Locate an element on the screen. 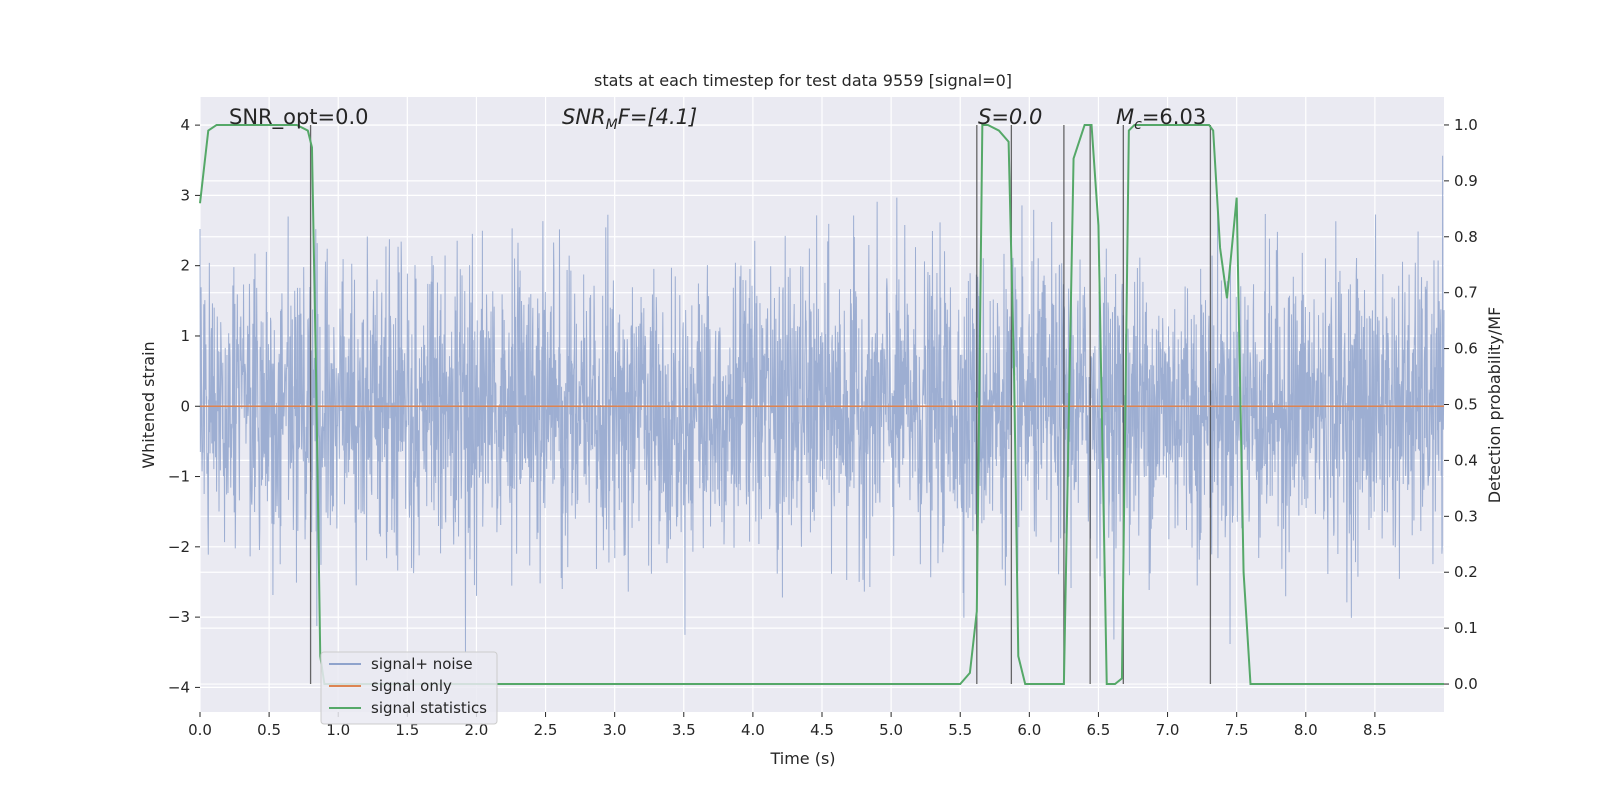 The image size is (1600, 800). x-tick-label: 1.0 is located at coordinates (338, 730).